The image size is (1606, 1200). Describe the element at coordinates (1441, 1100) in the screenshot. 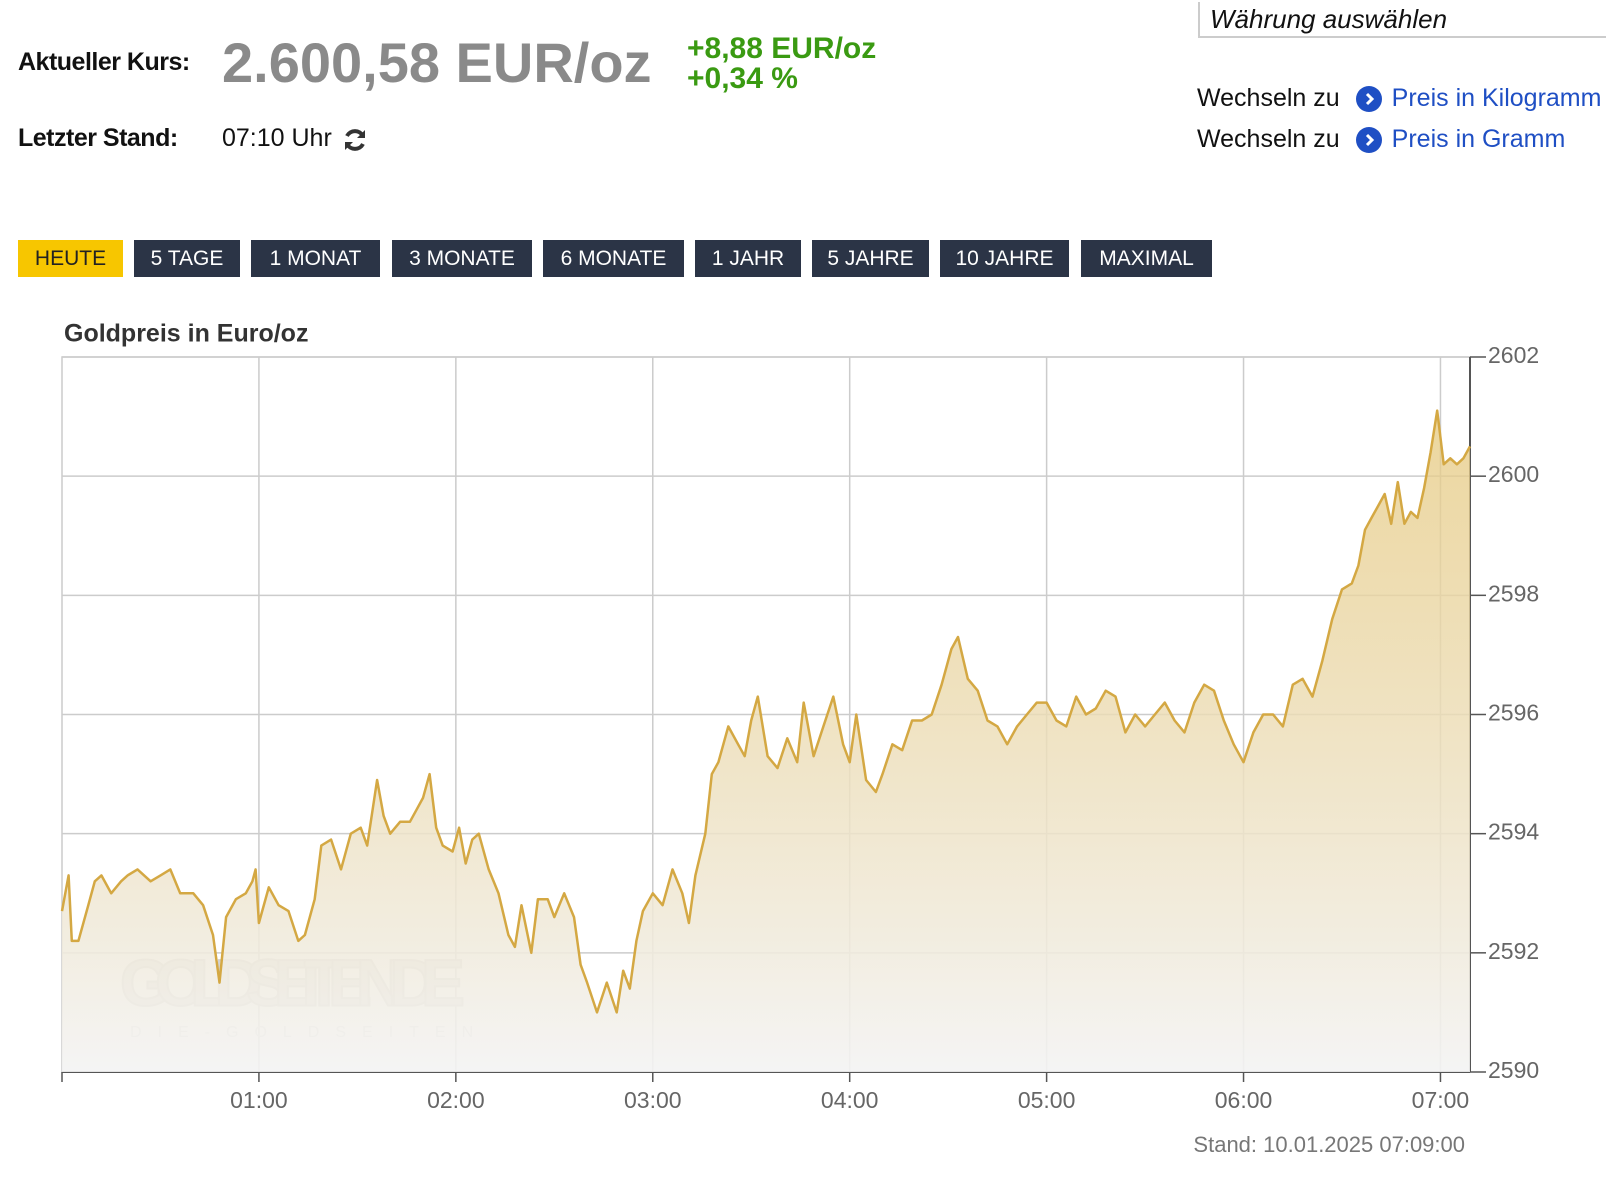

I see `x-tick-label: 07:00` at that location.